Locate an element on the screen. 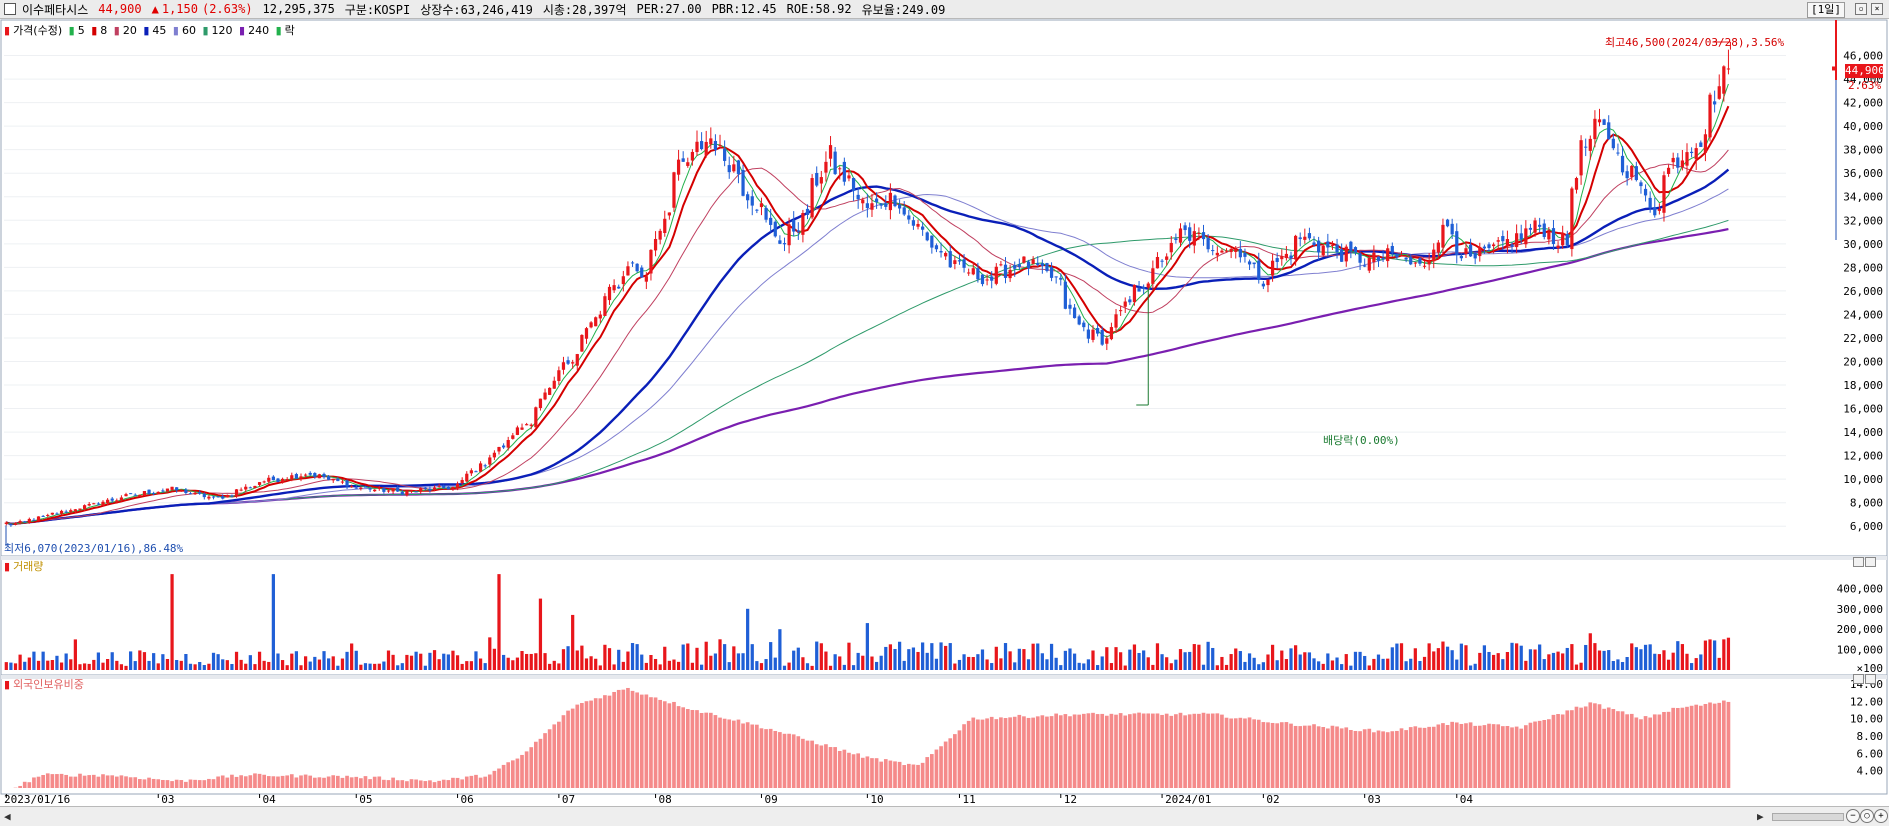 Image resolution: width=1889 pixels, height=826 pixels. legend-ma5: 5 is located at coordinates (81, 30).